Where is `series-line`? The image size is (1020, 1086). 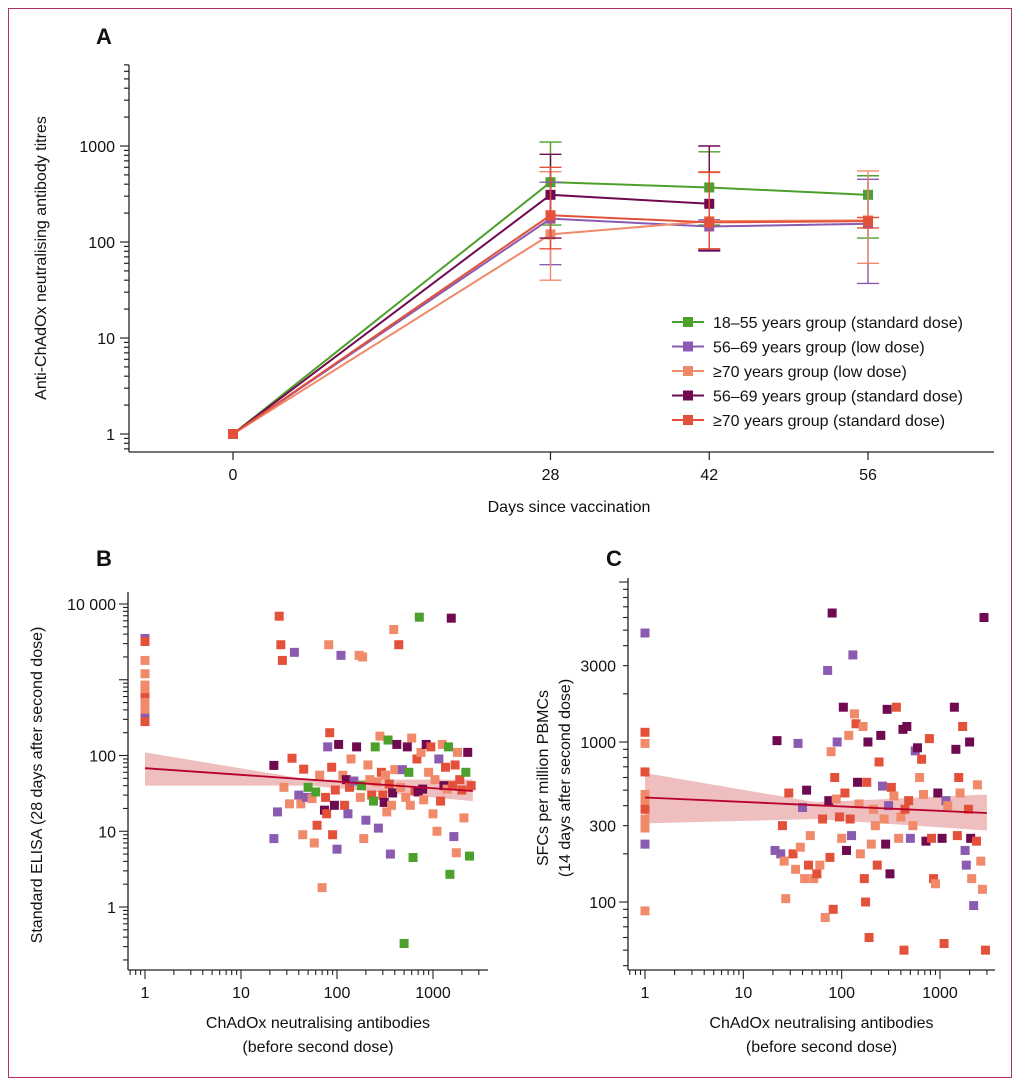 series-line is located at coordinates (550, 308).